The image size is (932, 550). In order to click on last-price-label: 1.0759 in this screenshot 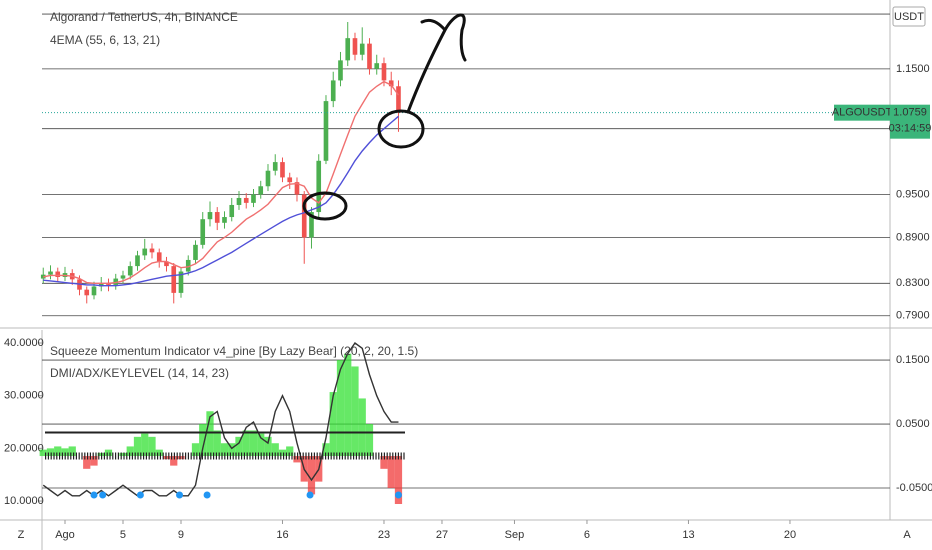, I will do `click(910, 113)`.